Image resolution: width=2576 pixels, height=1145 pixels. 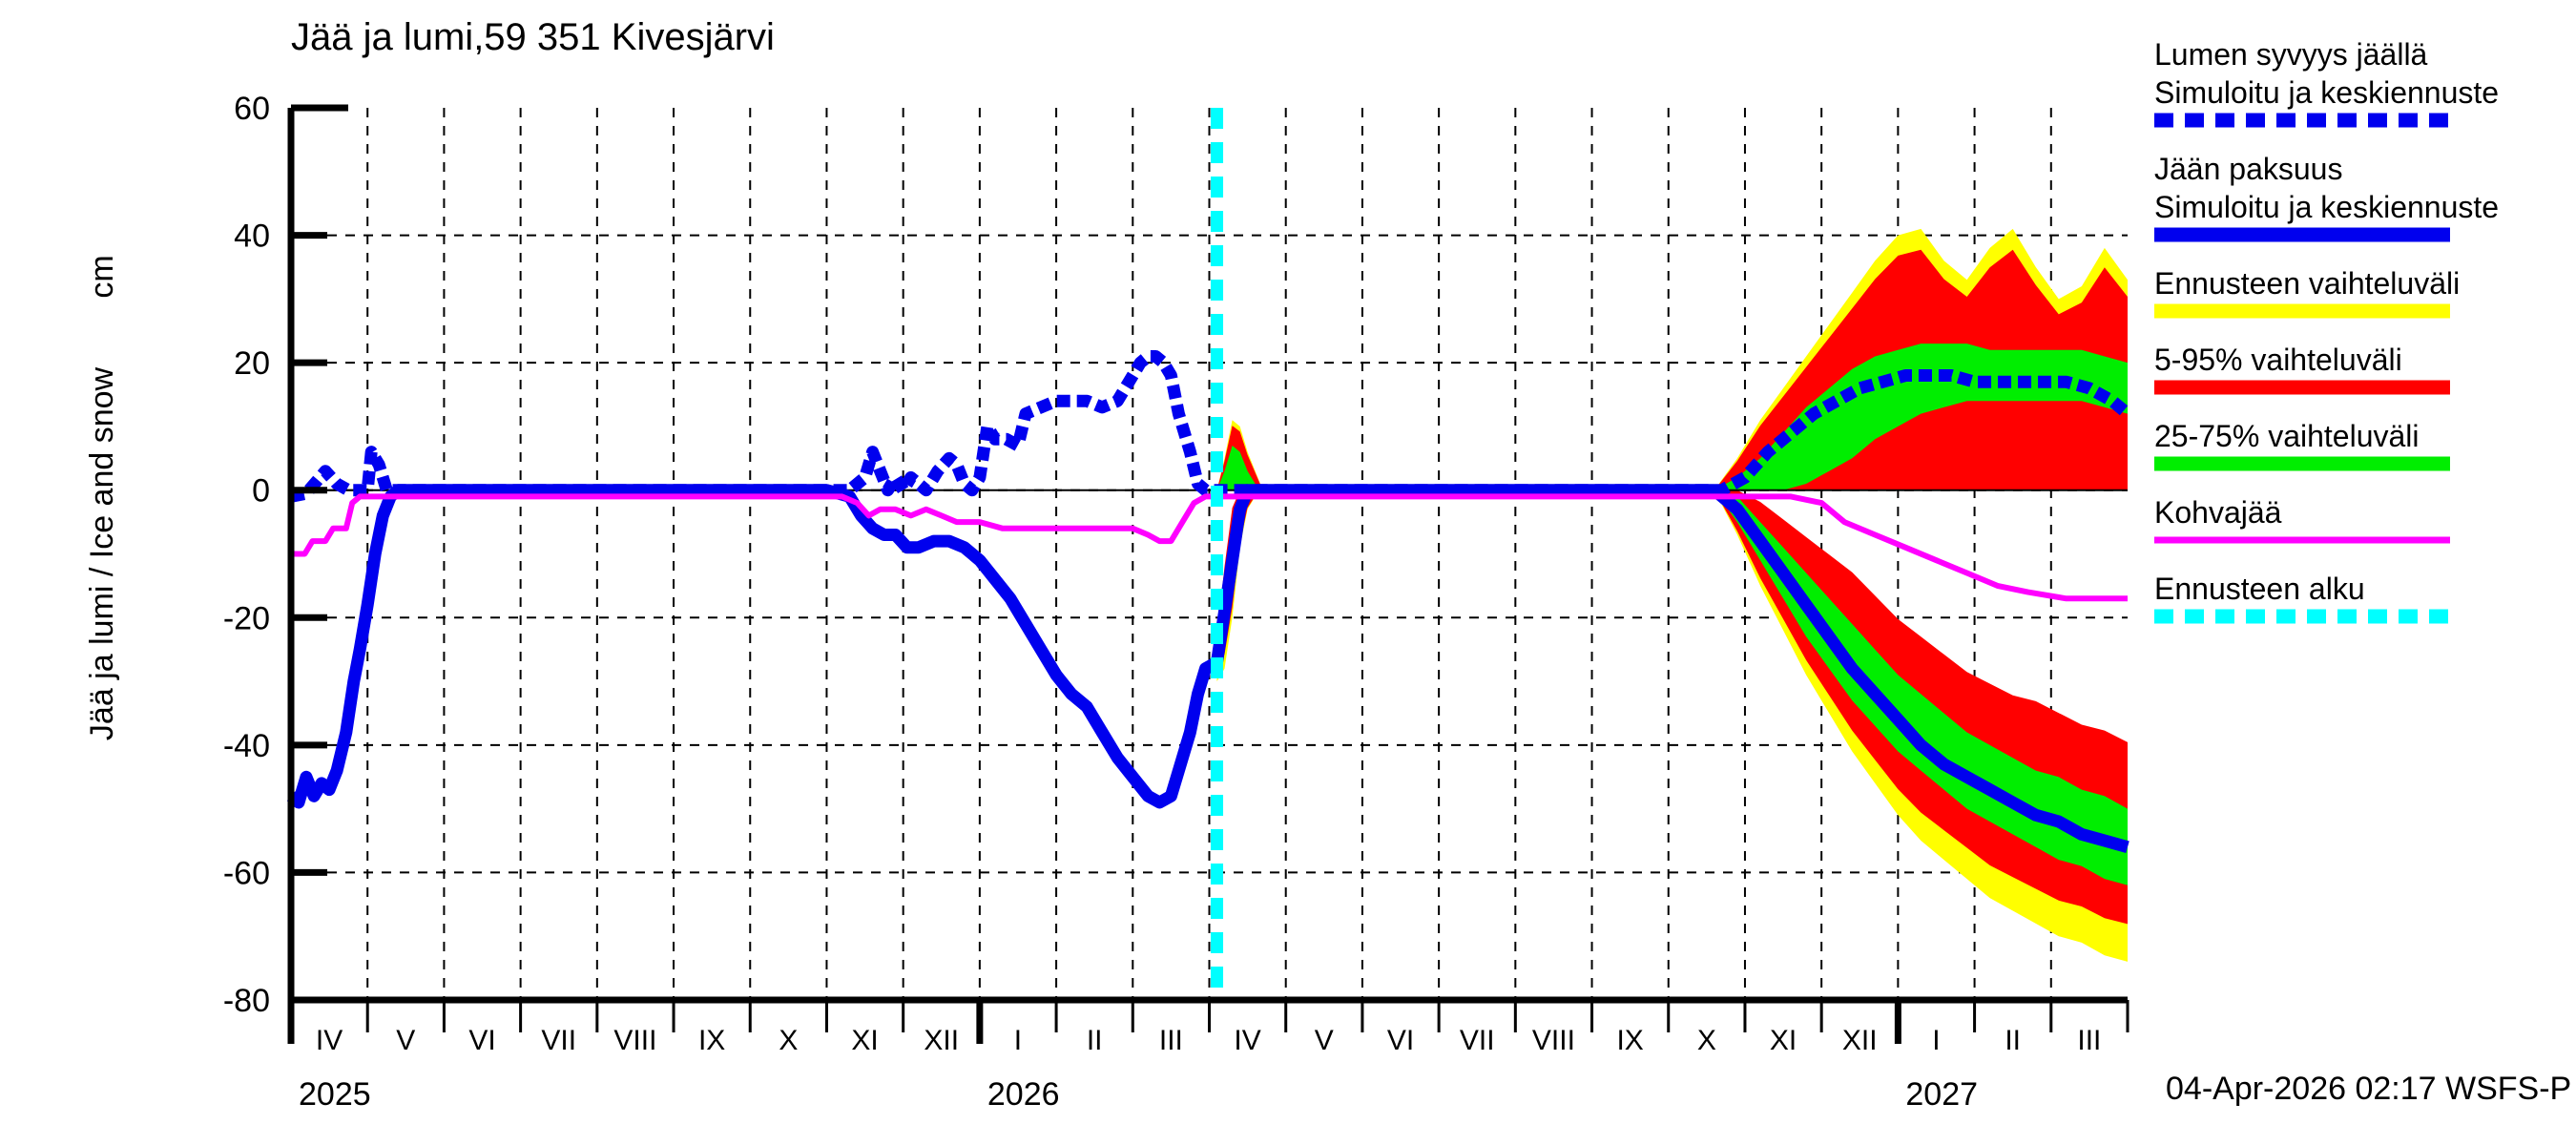 I want to click on legend-item-forecast-start: Ennusteen alku, so click(x=2302, y=598).